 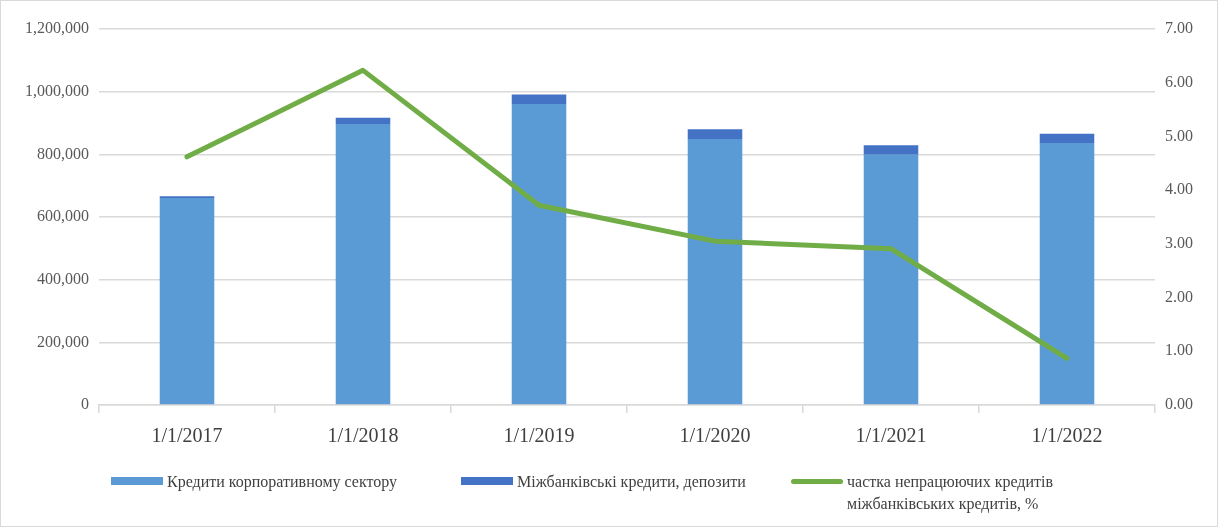 What do you see at coordinates (187, 435) in the screenshot?
I see `x-tick-label: 1/1/2017` at bounding box center [187, 435].